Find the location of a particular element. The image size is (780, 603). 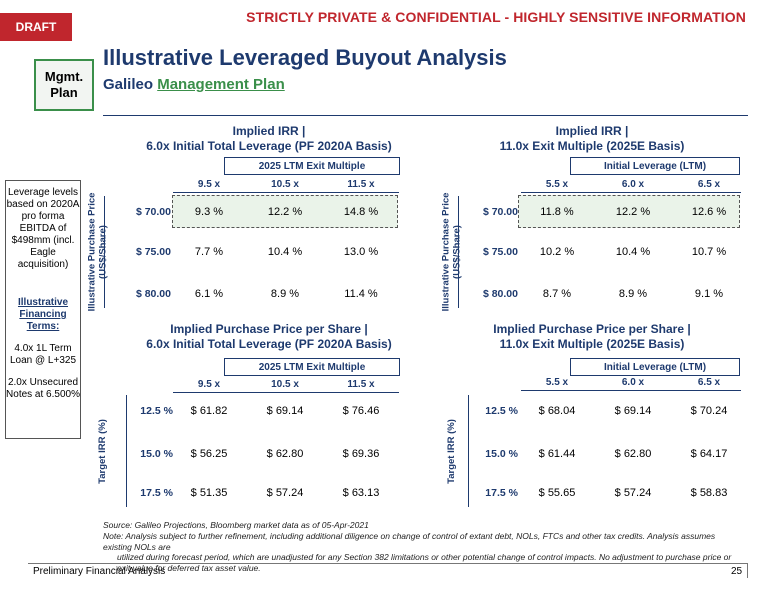

tr-header-bar: Initial Leverage (LTM) is located at coordinates (655, 166).